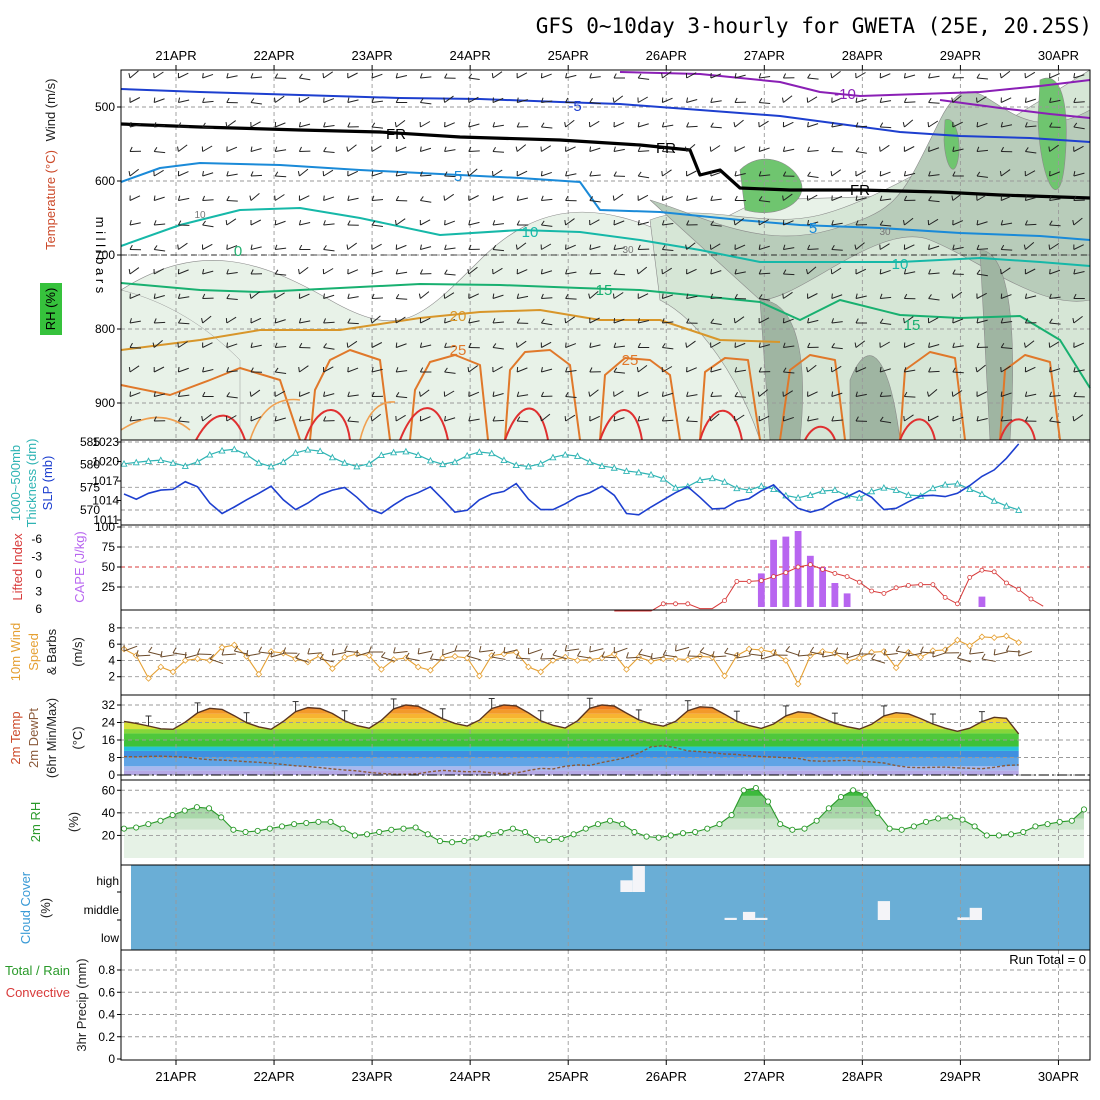 This screenshot has width=1100, height=1100. What do you see at coordinates (106, 1015) in the screenshot?
I see `precip-tick-label: 0.4` at bounding box center [106, 1015].